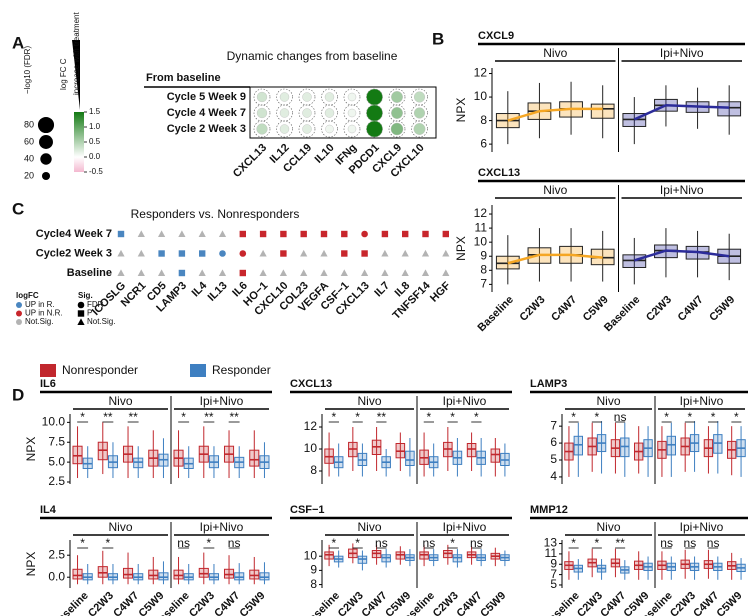  Describe the element at coordinates (311, 448) in the screenshot. I see `y-tick-label: 10` at that location.